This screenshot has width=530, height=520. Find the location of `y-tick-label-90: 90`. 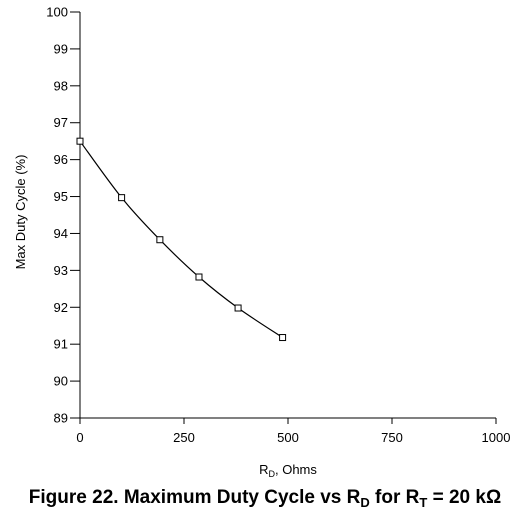

y-tick-label-90: 90 is located at coordinates (61, 381).